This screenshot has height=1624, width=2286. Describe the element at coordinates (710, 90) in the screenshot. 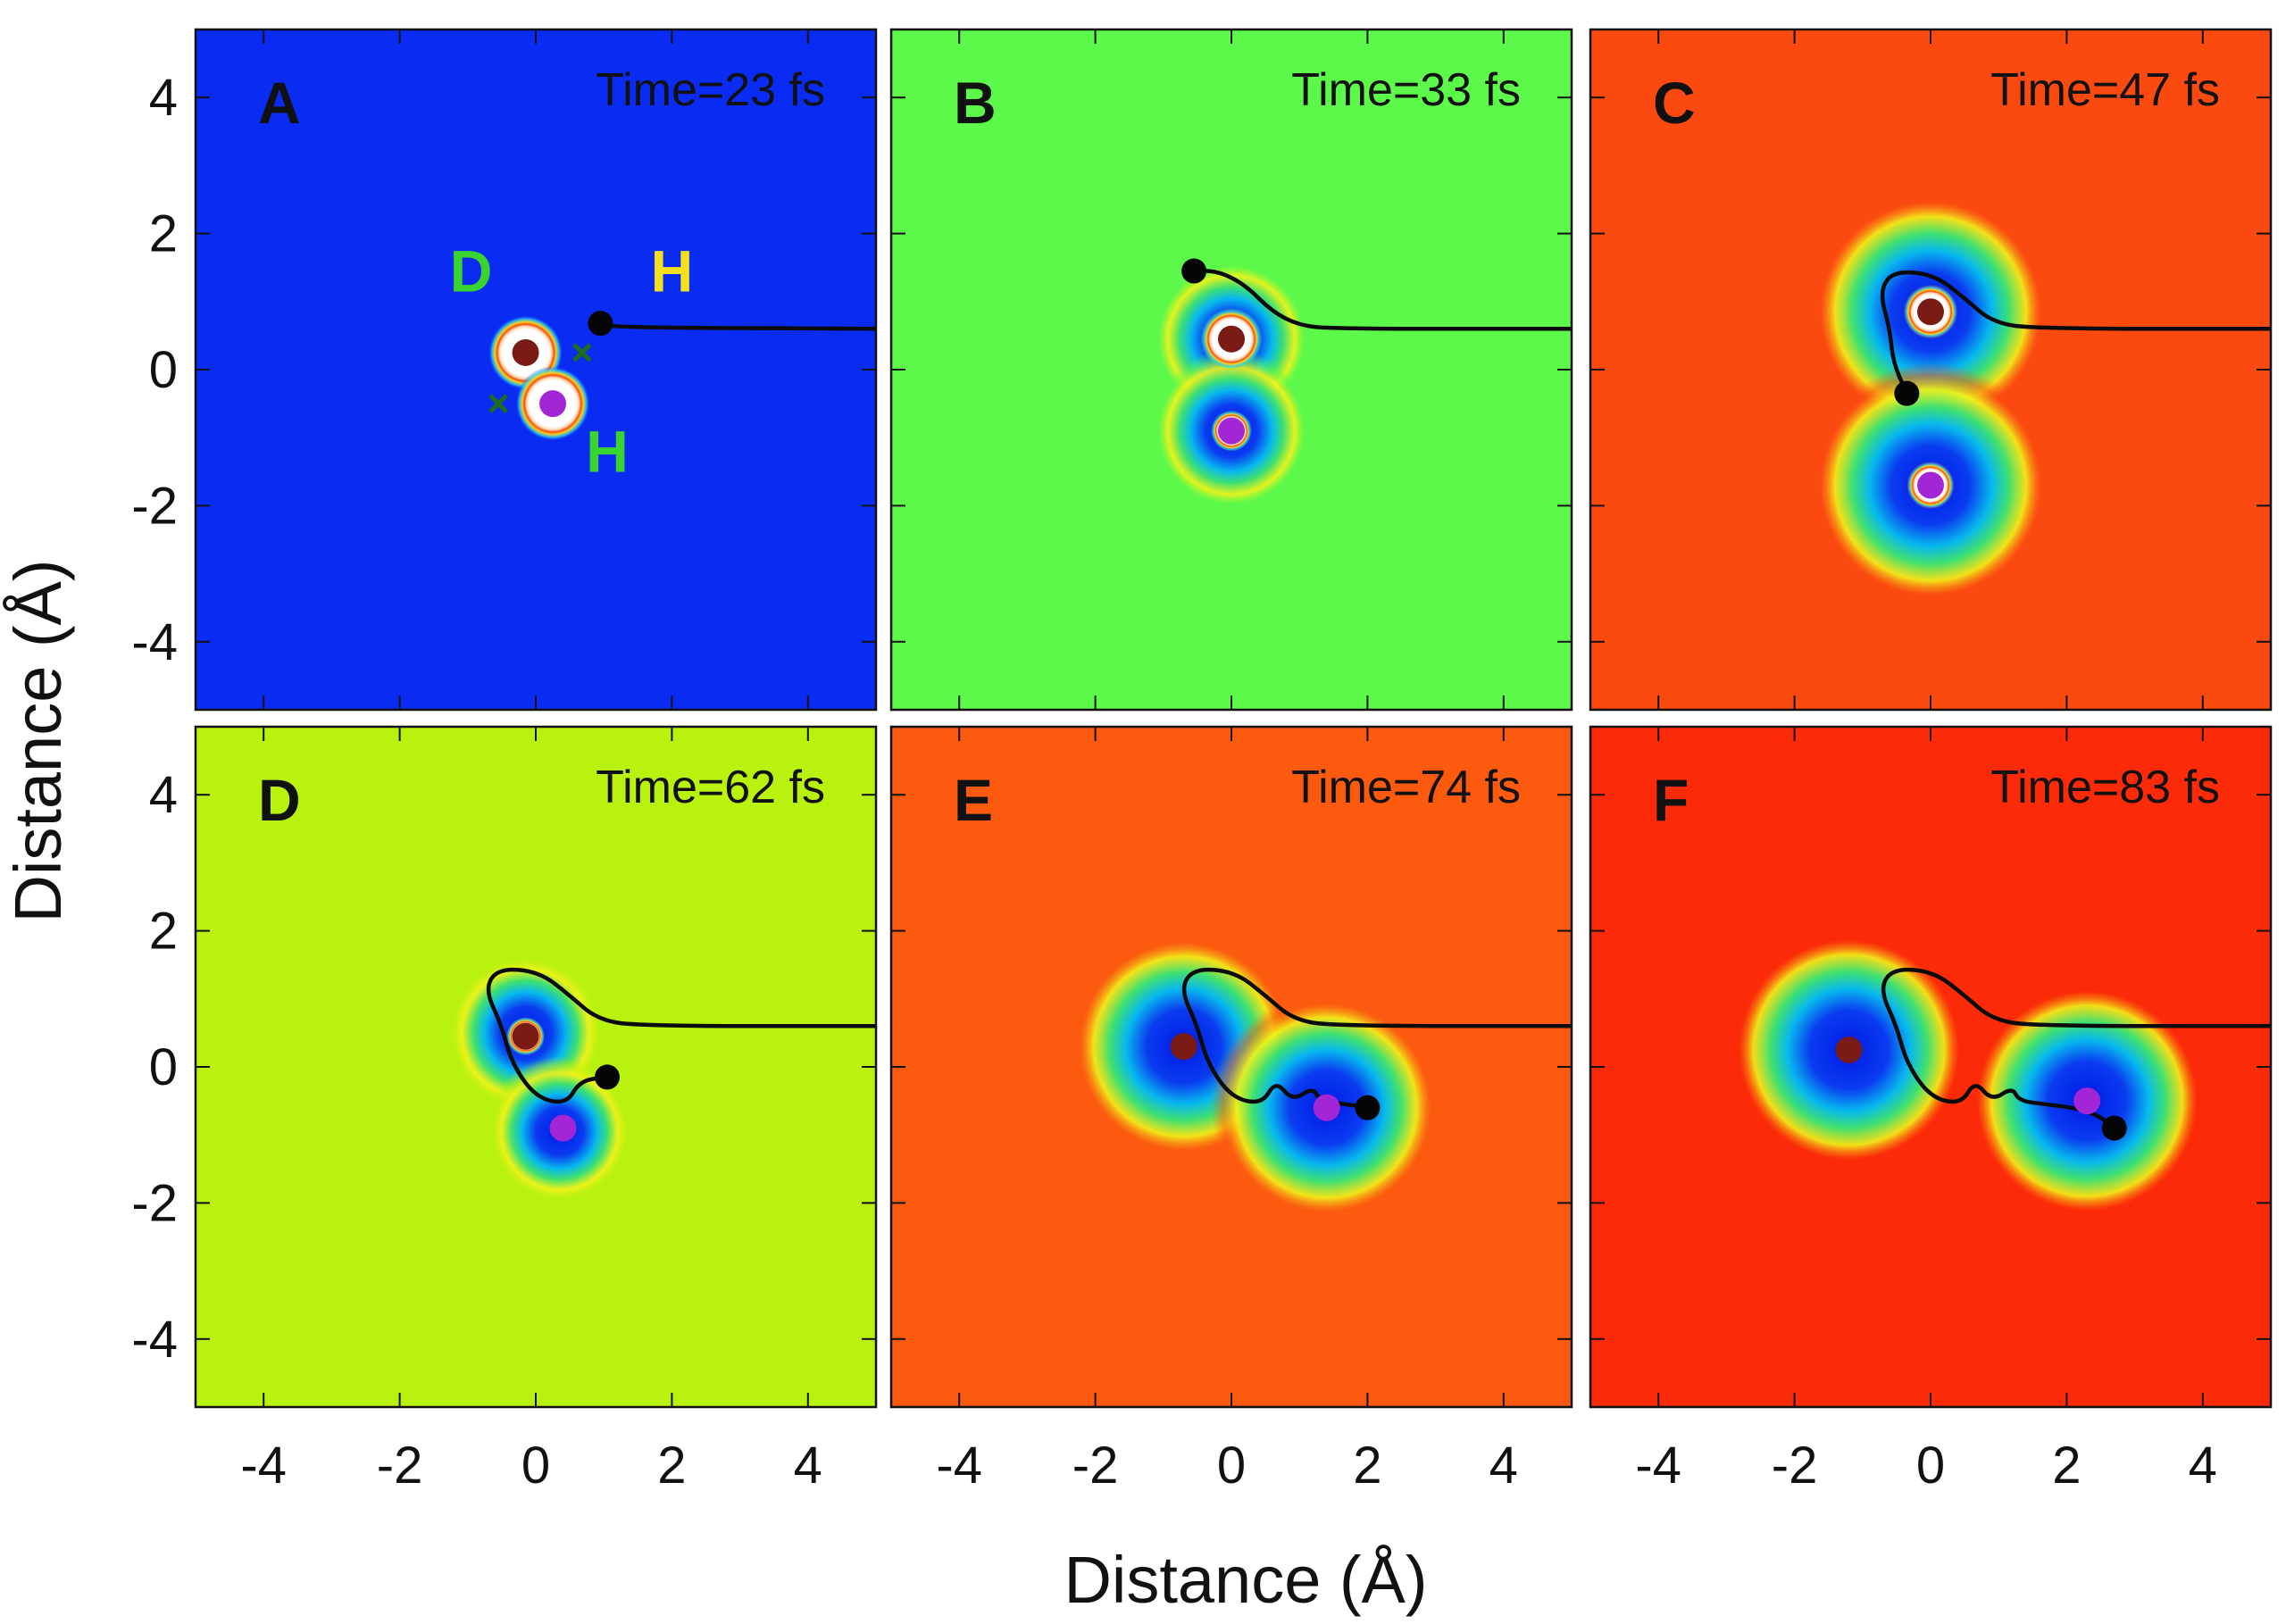

I see `time-label: Time=23 fs` at that location.